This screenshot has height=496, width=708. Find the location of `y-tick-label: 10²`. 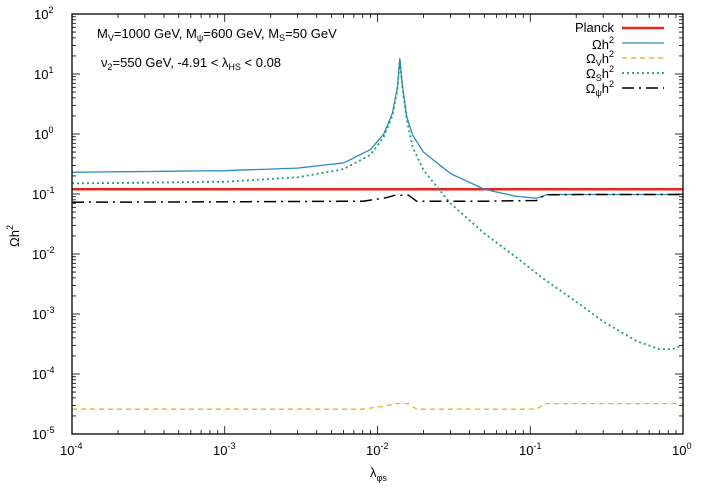

y-tick-label: 10² is located at coordinates (43, 13).